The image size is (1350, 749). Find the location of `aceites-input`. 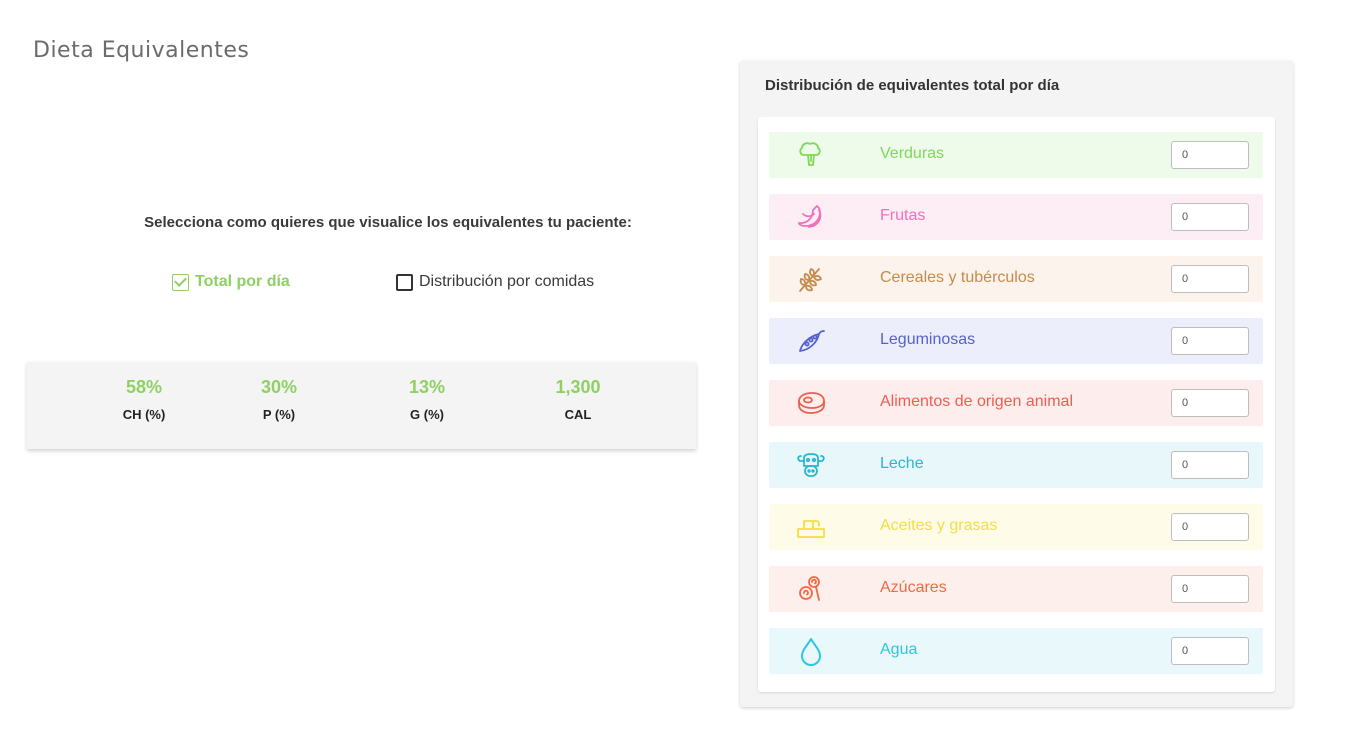

aceites-input is located at coordinates (1210, 527).